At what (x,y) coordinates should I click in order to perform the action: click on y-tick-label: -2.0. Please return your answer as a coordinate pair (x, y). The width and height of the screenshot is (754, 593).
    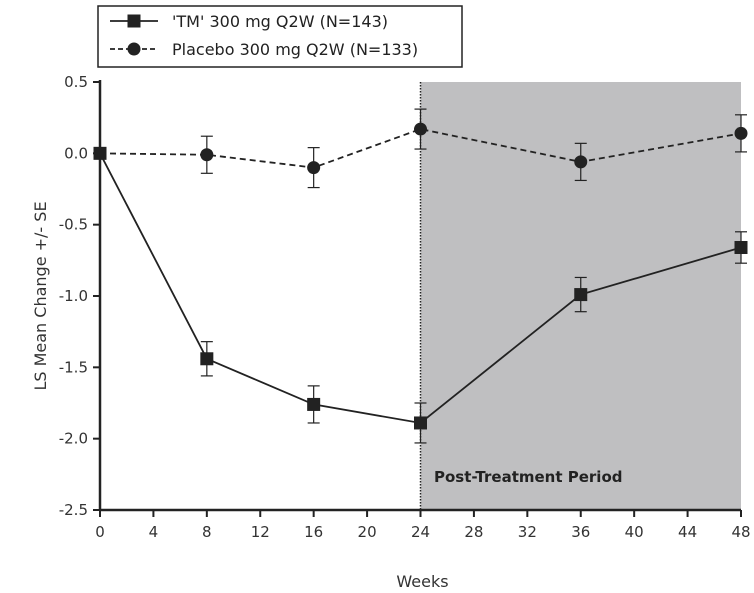
    Looking at the image, I should click on (73, 439).